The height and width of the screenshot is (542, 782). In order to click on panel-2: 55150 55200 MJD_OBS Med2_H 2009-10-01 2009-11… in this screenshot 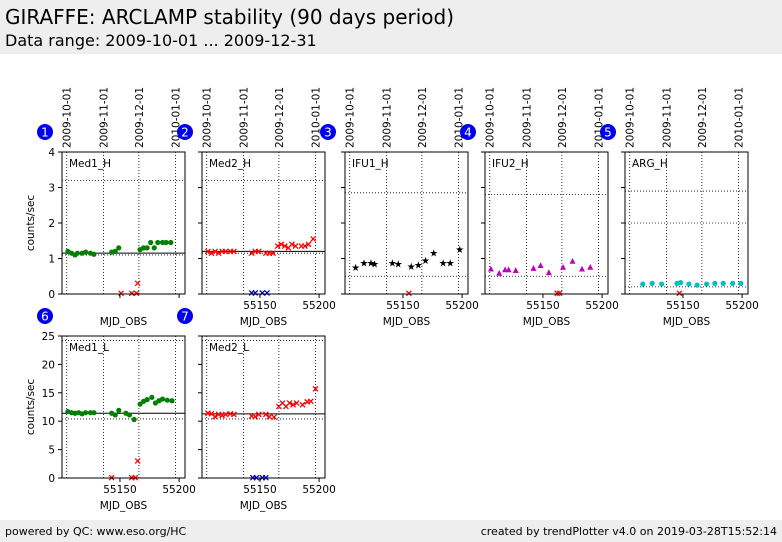, I will do `click(256, 207)`.